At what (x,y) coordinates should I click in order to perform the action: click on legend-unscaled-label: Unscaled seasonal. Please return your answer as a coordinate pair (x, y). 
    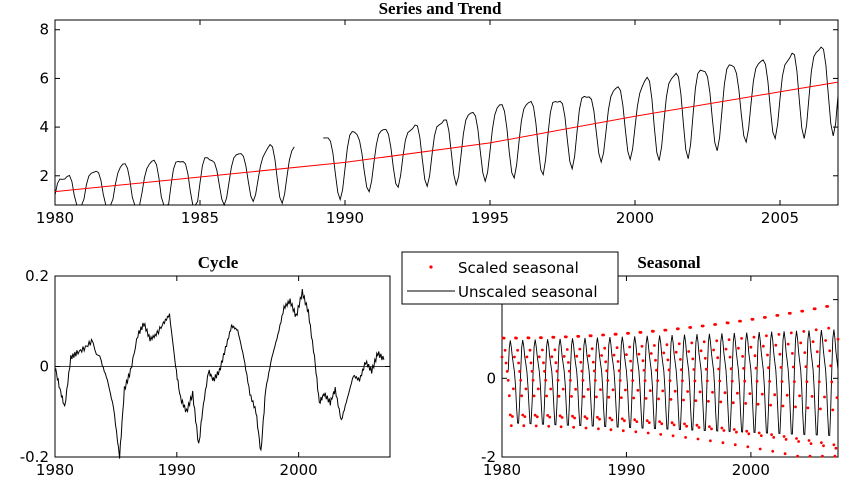
    Looking at the image, I should click on (528, 292).